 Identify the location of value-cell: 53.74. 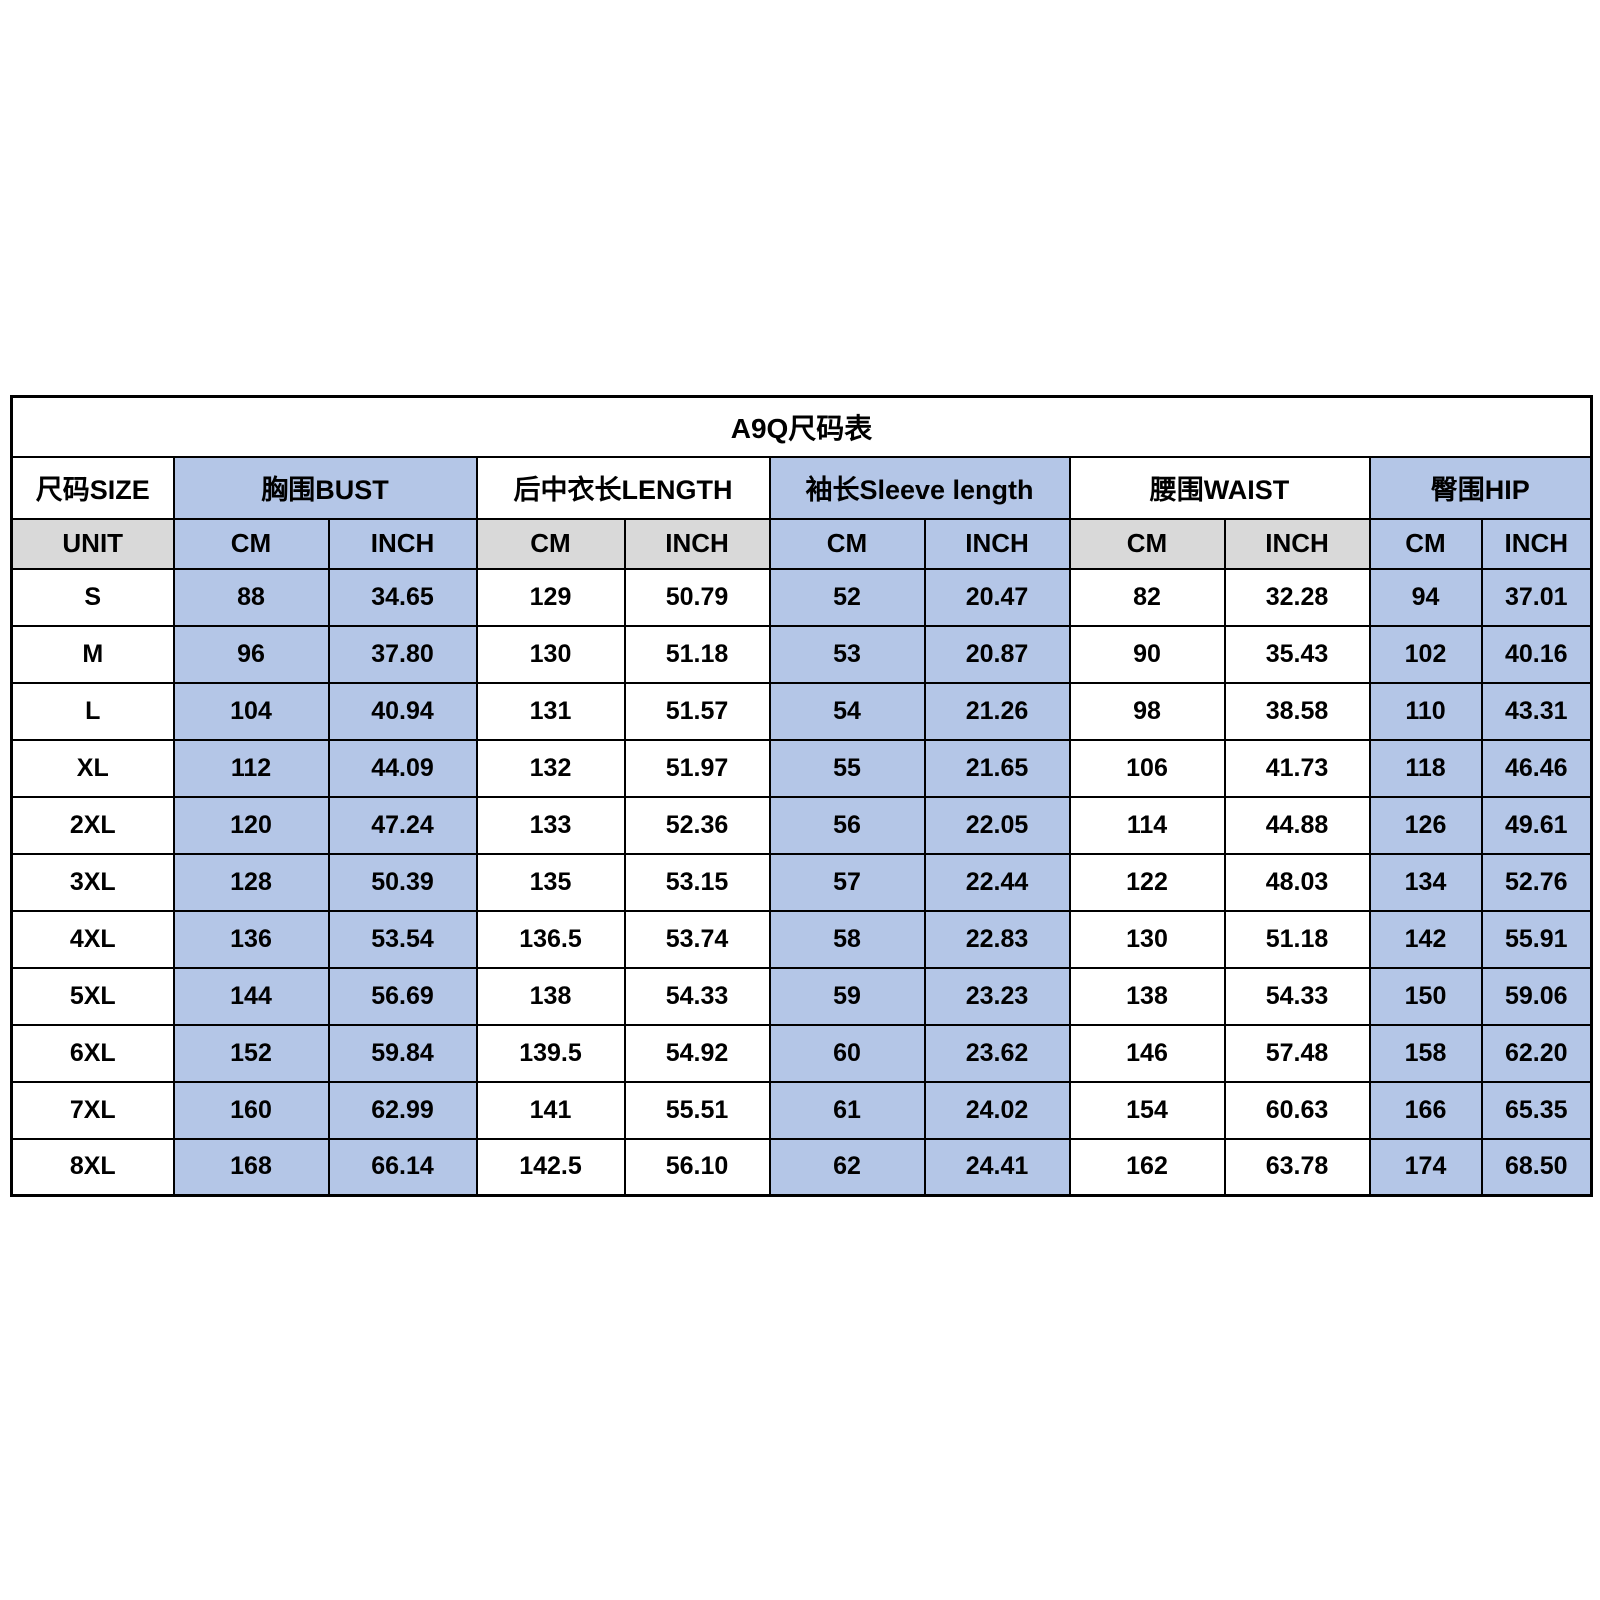
(697, 939).